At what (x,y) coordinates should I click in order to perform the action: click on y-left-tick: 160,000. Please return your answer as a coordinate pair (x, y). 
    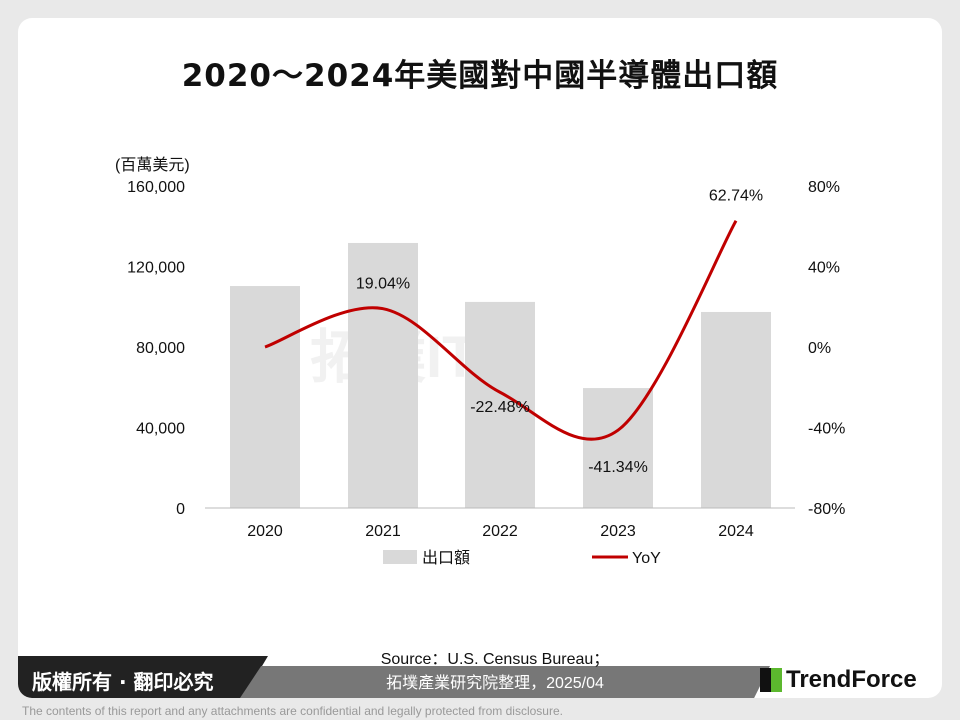
    Looking at the image, I should click on (156, 187).